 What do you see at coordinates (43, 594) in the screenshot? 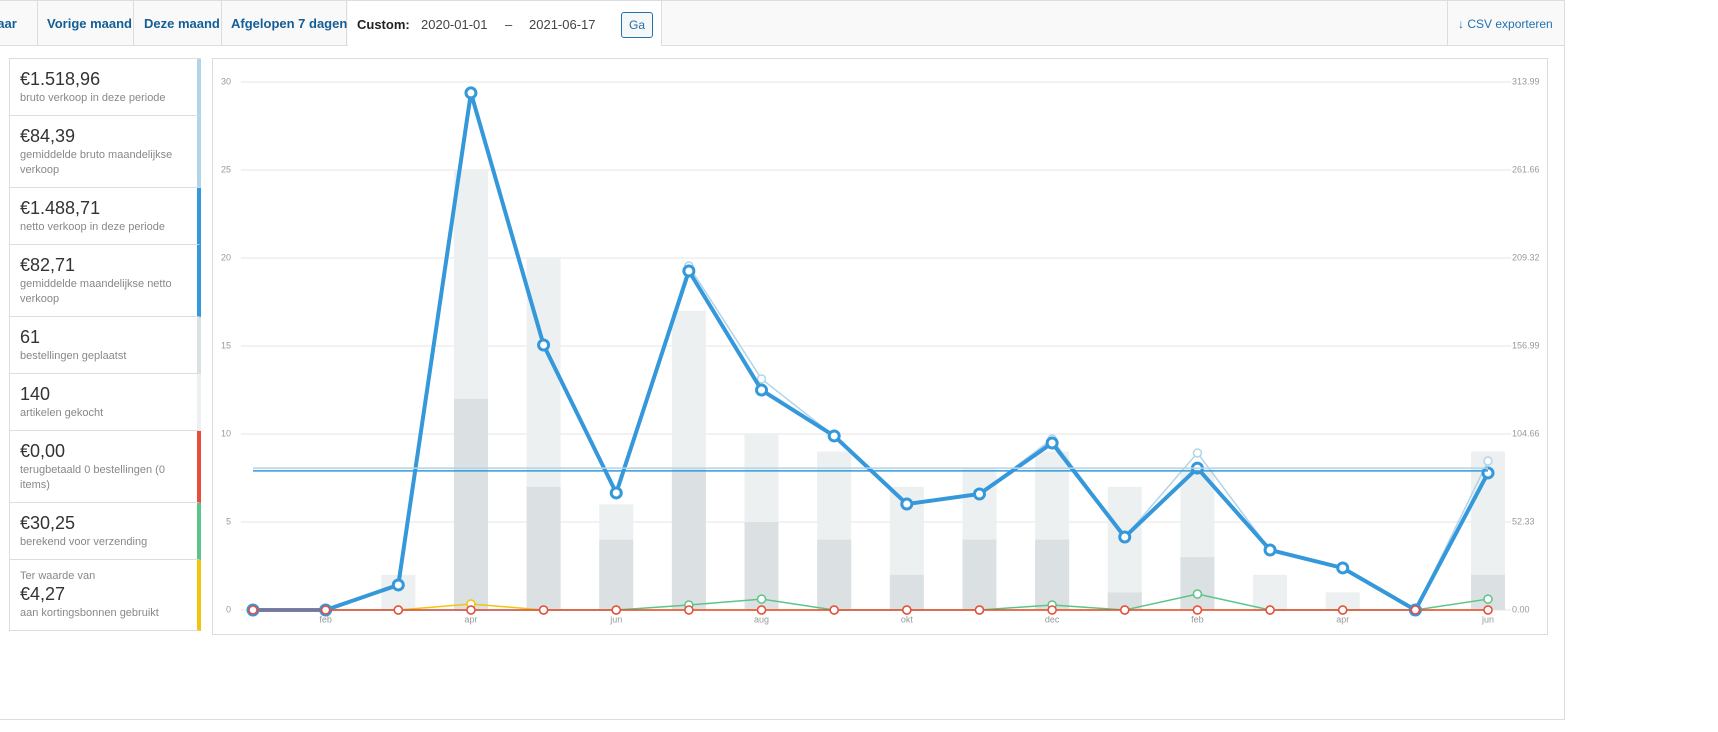
I see `stat-value: €4,27` at bounding box center [43, 594].